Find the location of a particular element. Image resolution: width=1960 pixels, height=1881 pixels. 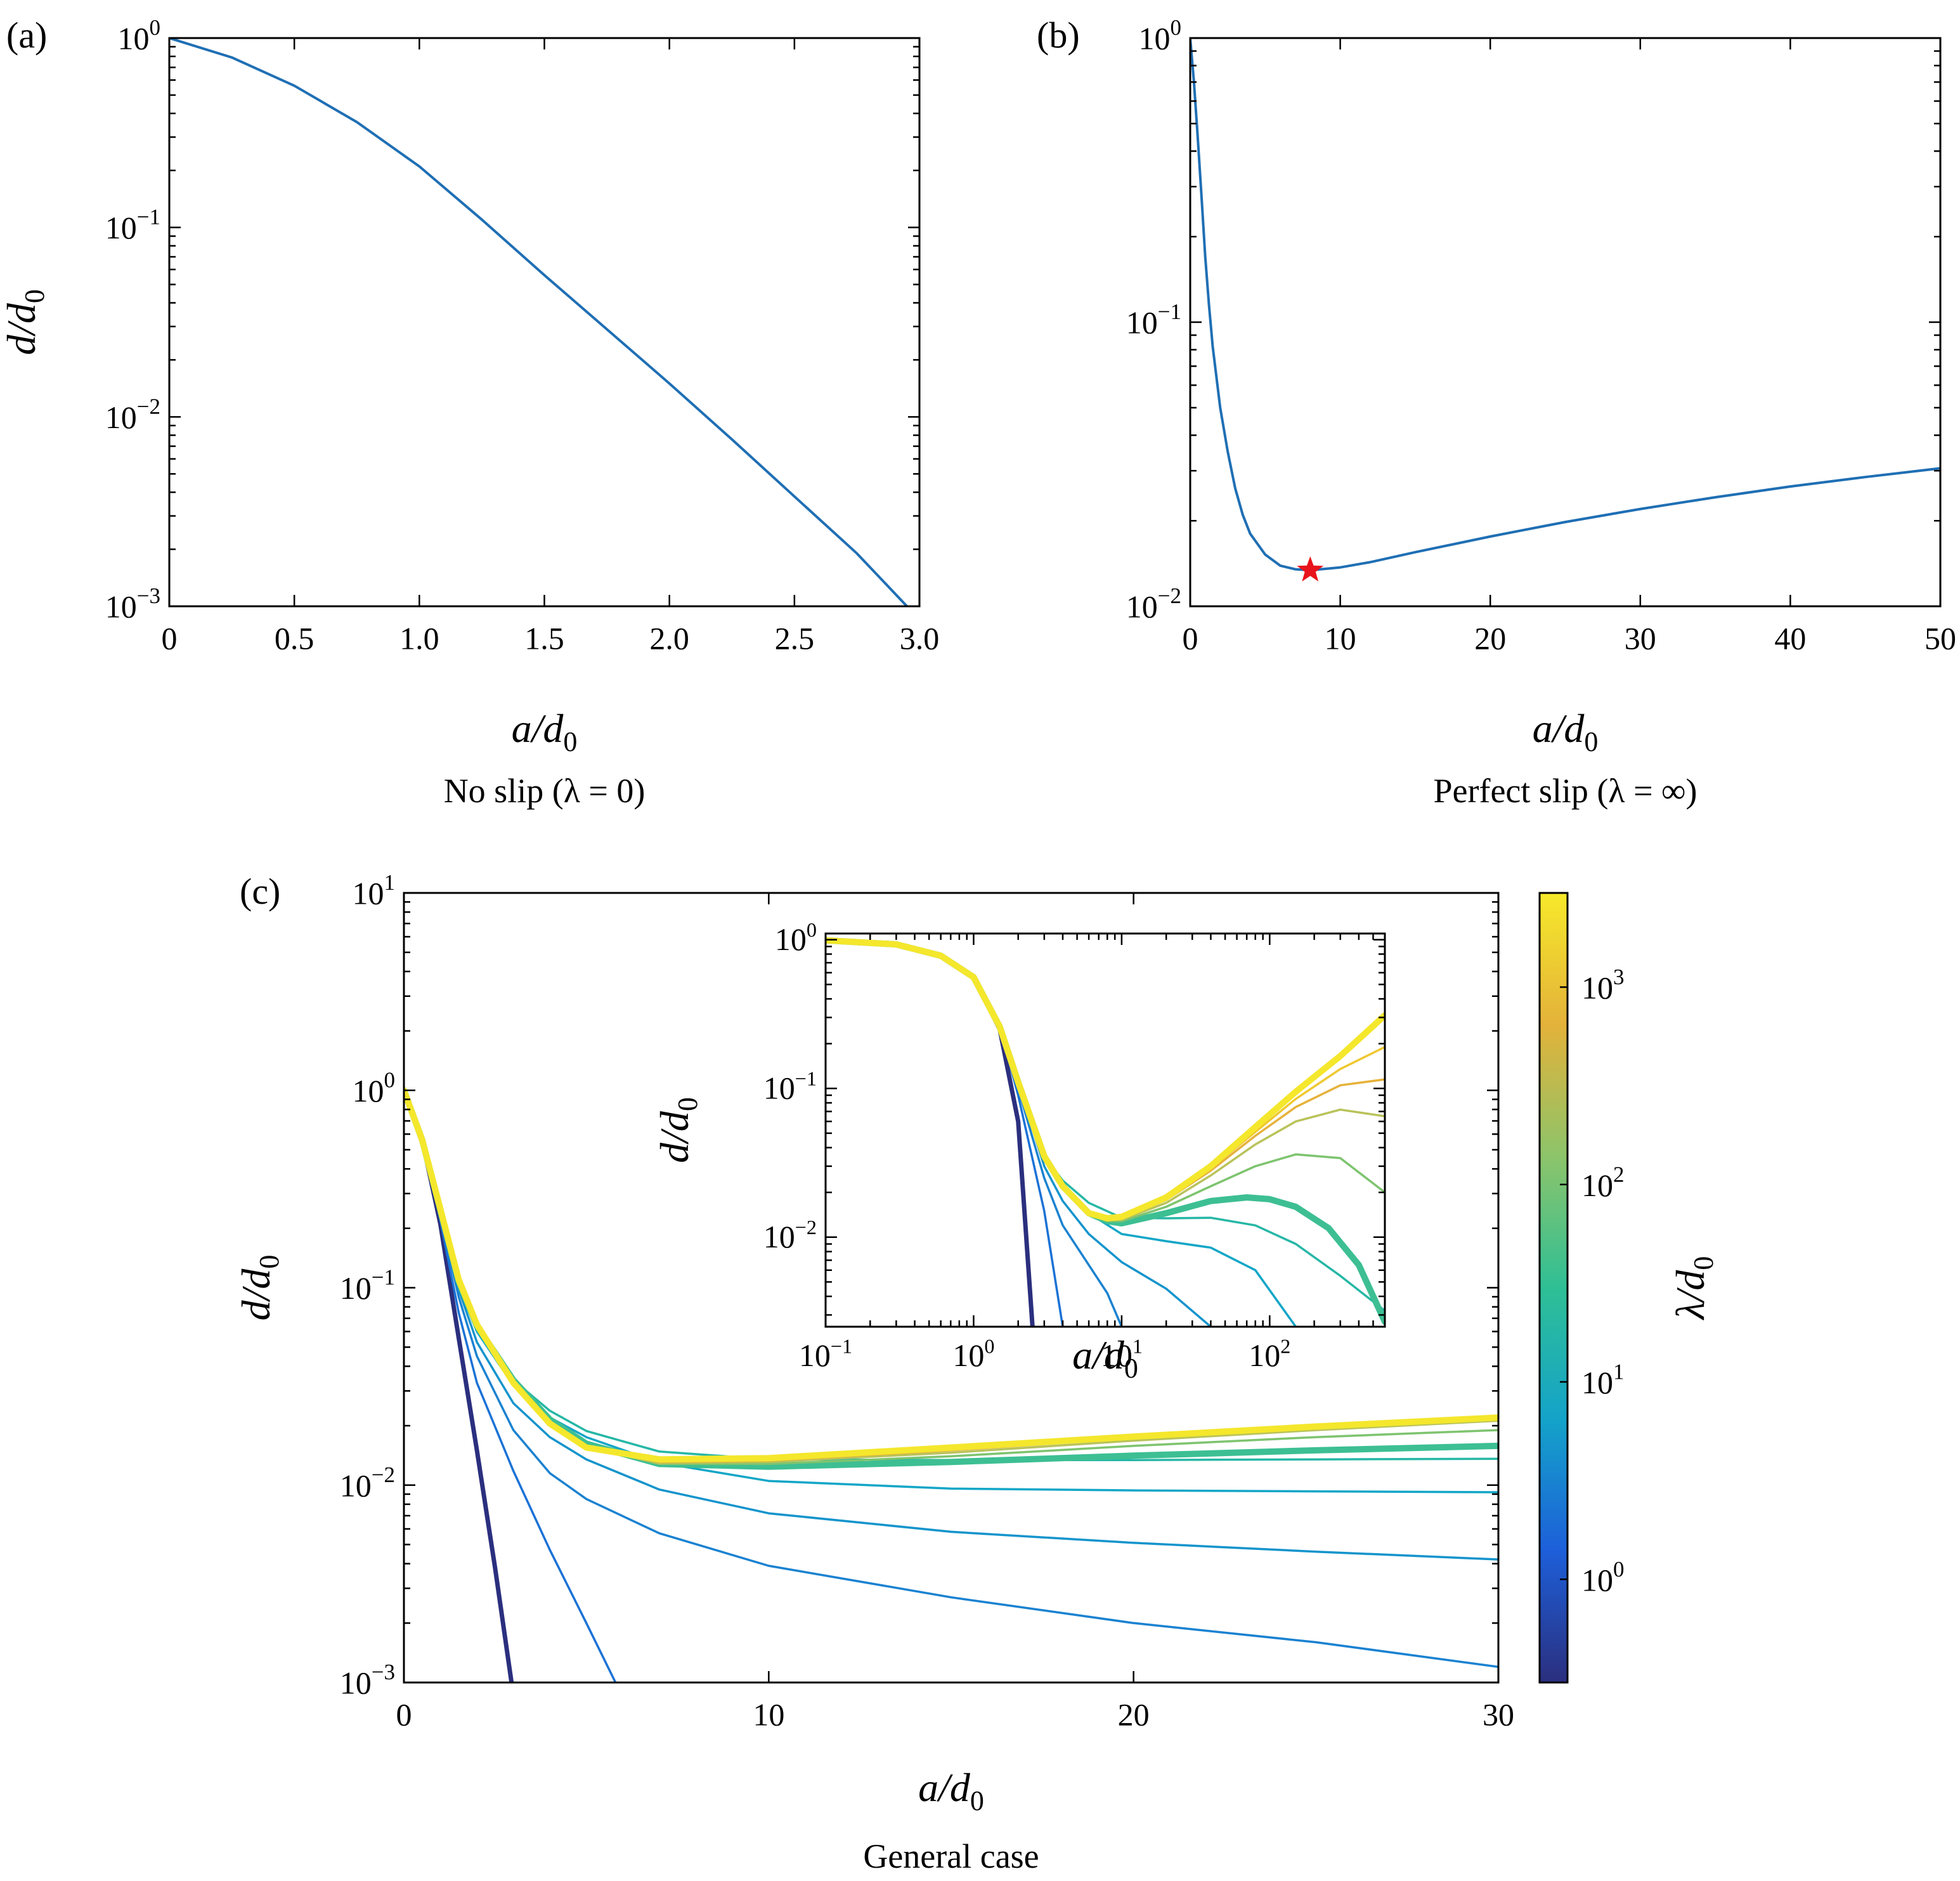

x-tick-label: 10² is located at coordinates (1269, 1353).